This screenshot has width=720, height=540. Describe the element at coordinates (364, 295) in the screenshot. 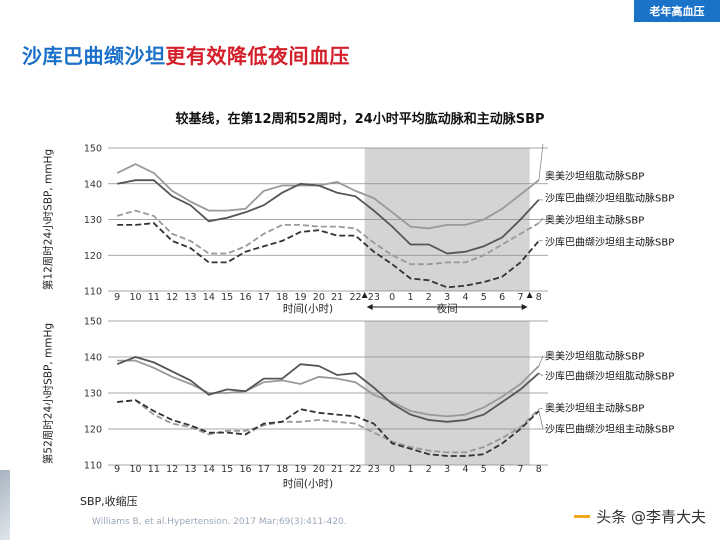

I see `band-start-marker-icon` at that location.